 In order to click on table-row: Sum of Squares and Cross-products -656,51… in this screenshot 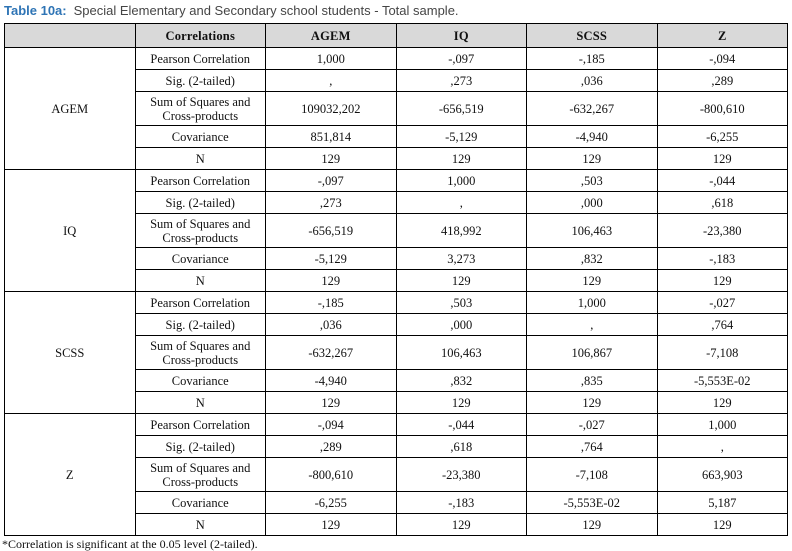, I will do `click(396, 230)`.